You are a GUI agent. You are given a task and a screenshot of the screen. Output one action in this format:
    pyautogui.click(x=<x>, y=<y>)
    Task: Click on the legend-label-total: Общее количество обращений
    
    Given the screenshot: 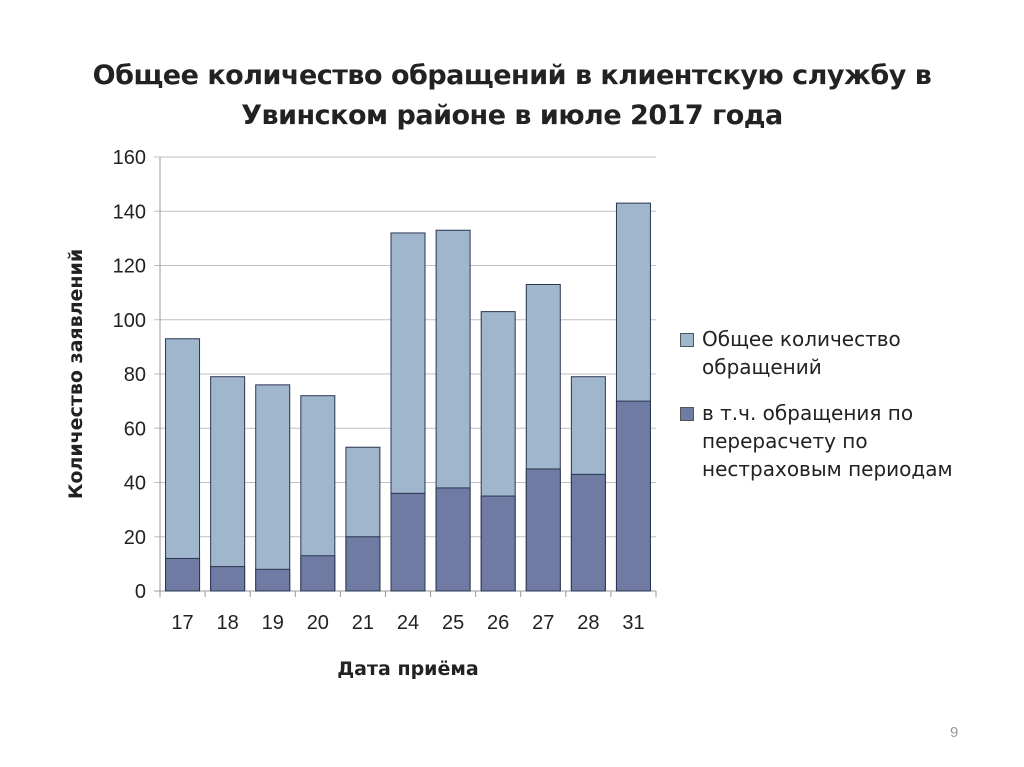 What is the action you would take?
    pyautogui.click(x=801, y=353)
    